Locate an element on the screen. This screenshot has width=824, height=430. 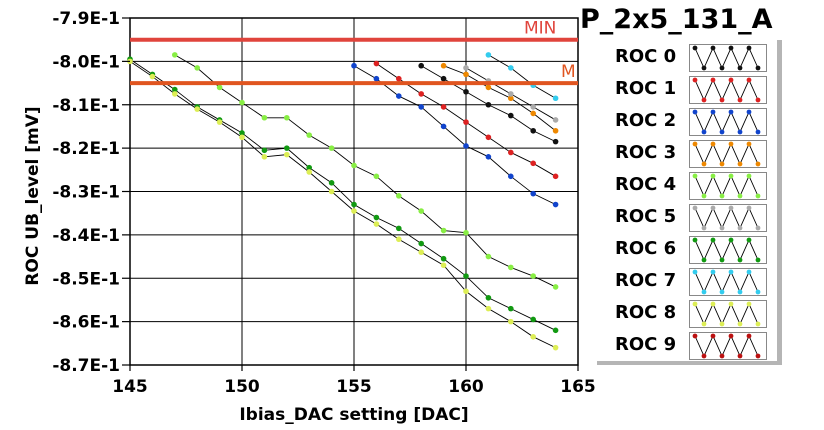
y-tick-label: -8.0E-1 is located at coordinates (86, 62).